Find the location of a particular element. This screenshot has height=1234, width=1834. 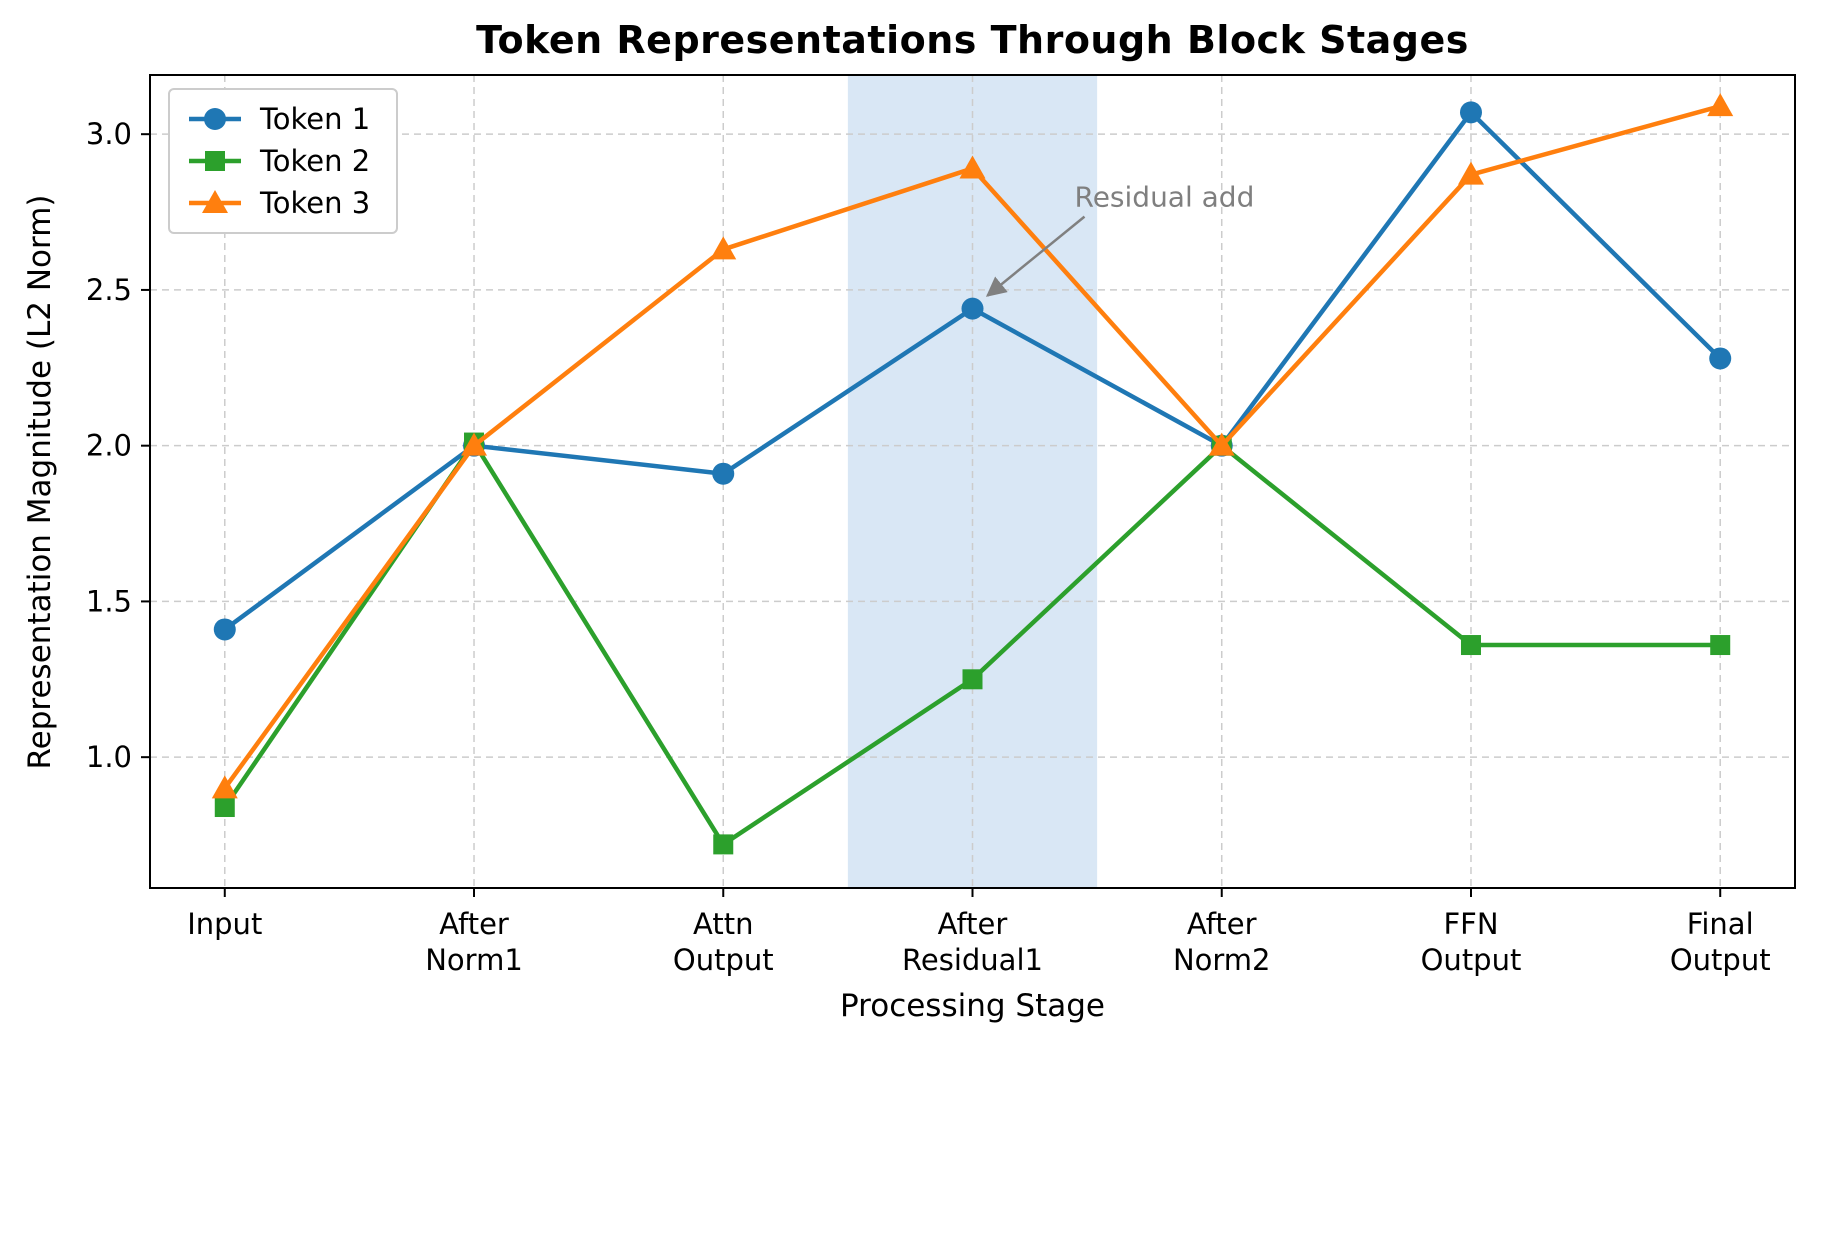

legend: Token 1 Token 2 Token 3 is located at coordinates (283, 161).